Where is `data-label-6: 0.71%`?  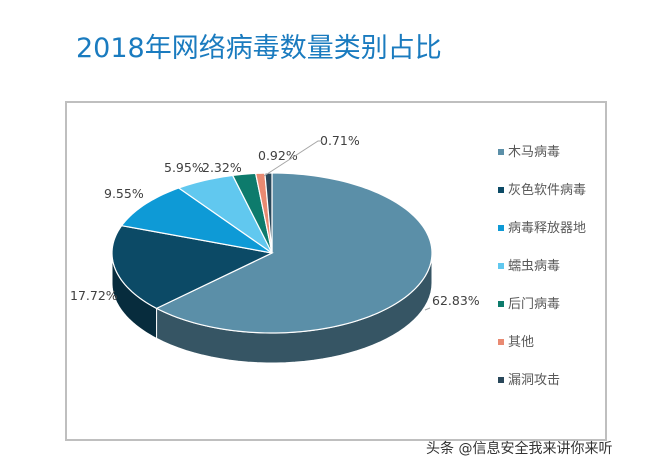
data-label-6: 0.71% is located at coordinates (340, 140).